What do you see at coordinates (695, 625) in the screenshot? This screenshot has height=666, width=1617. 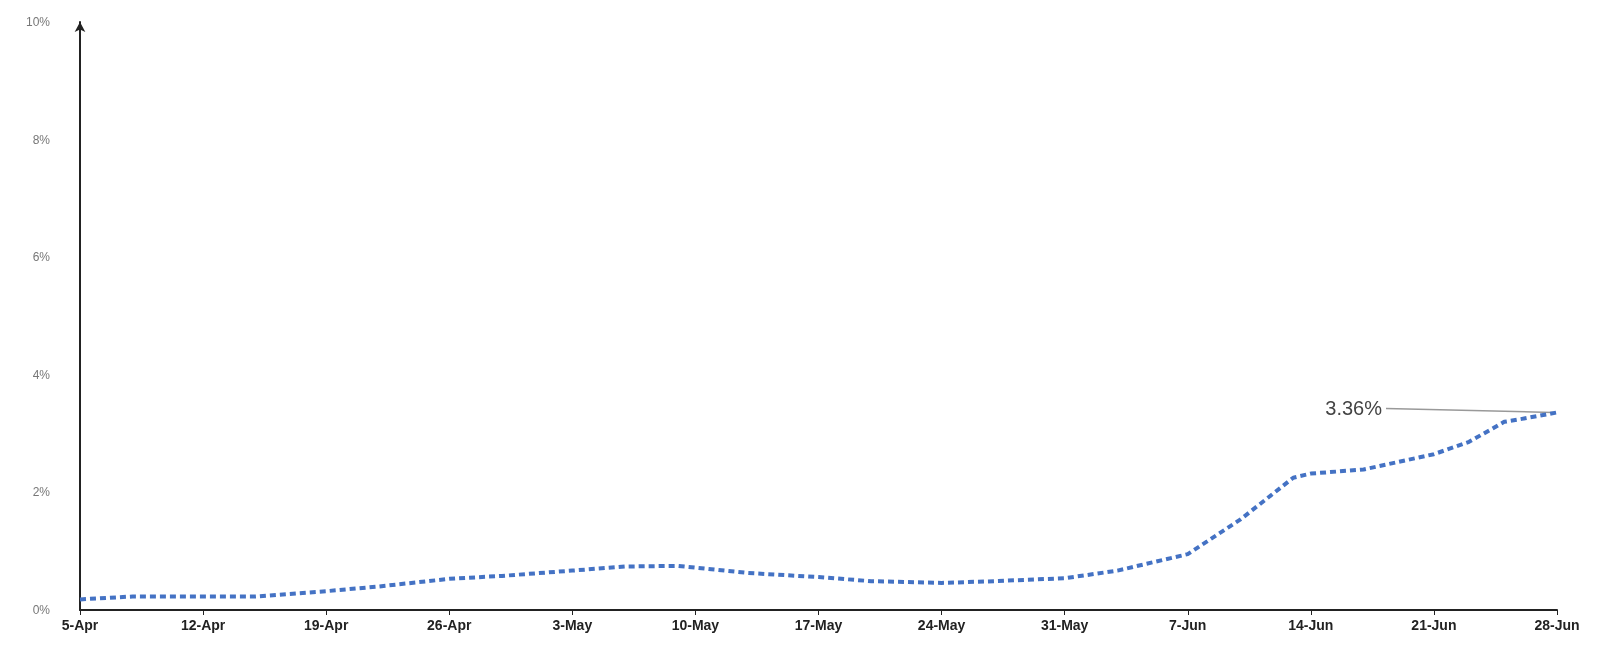 I see `x-tick-label: 10-May` at bounding box center [695, 625].